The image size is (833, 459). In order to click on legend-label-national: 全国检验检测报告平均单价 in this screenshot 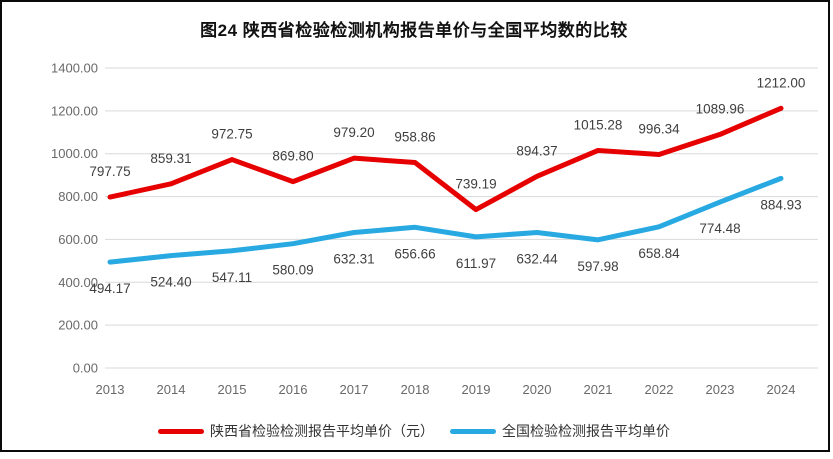, I will do `click(586, 431)`.